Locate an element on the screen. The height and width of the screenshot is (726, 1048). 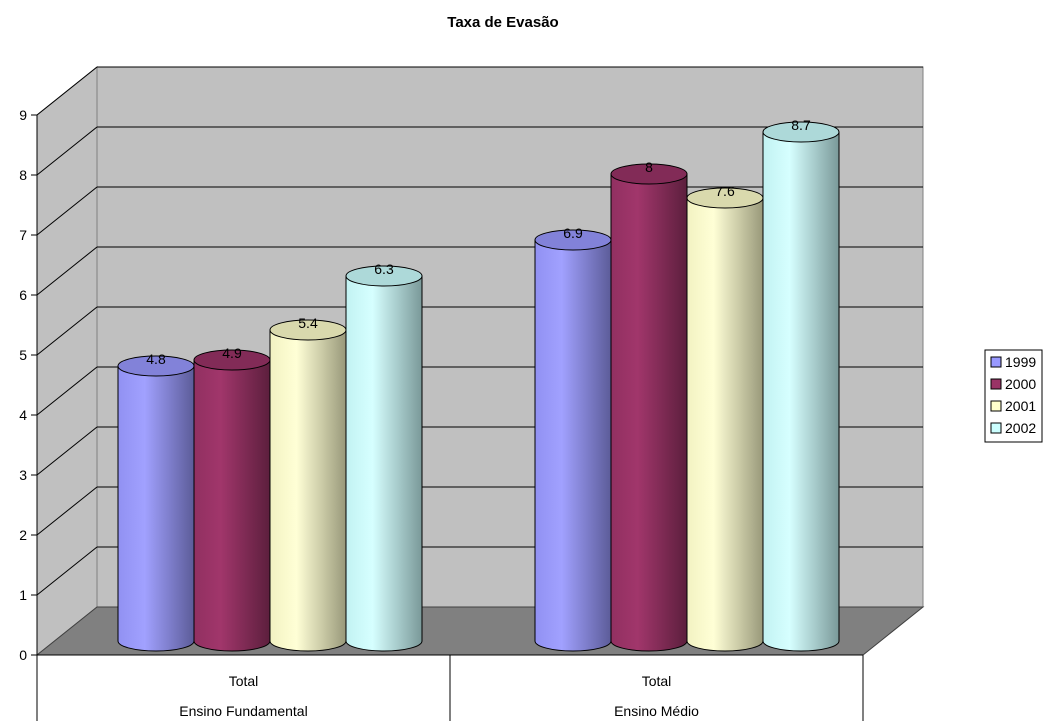
data-label: 4.9 is located at coordinates (232, 353).